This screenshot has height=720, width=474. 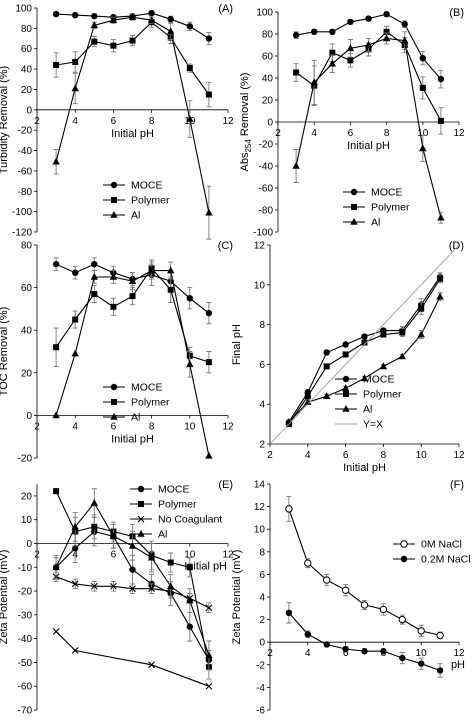 I want to click on y-axis-label: Final pH, so click(x=237, y=344).